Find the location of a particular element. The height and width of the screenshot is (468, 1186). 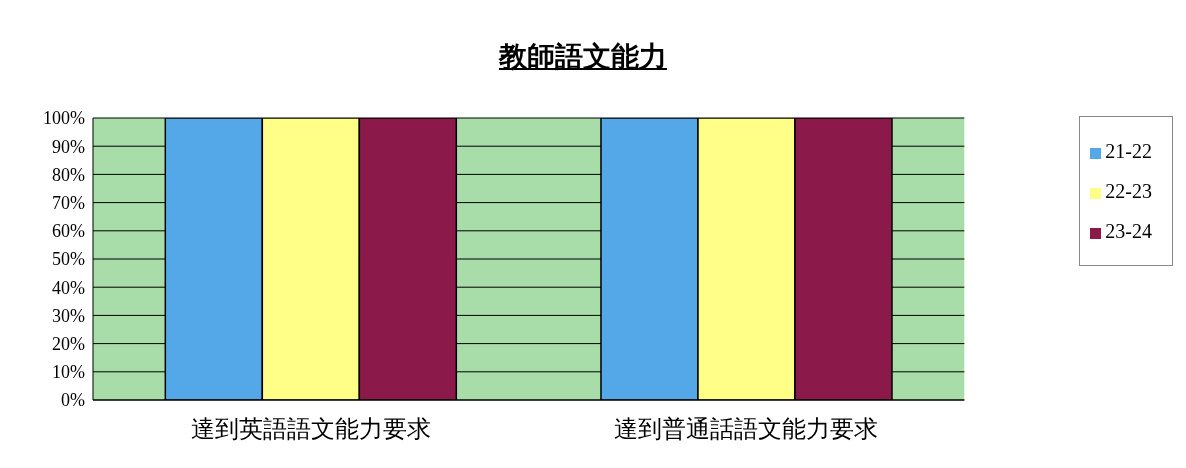

y-tick-label: 100% is located at coordinates (64, 118).